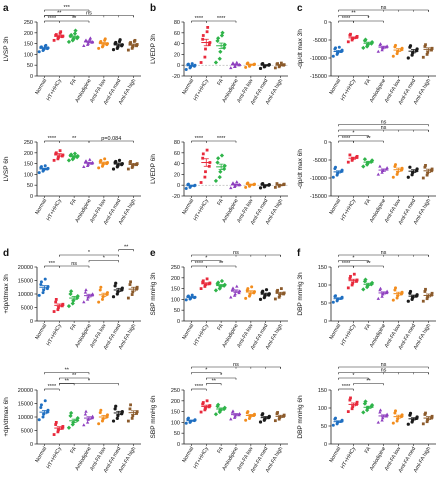 This screenshot has width=442, height=500. Describe the element at coordinates (199, 139) in the screenshot. I see `significance-label: ****` at that location.